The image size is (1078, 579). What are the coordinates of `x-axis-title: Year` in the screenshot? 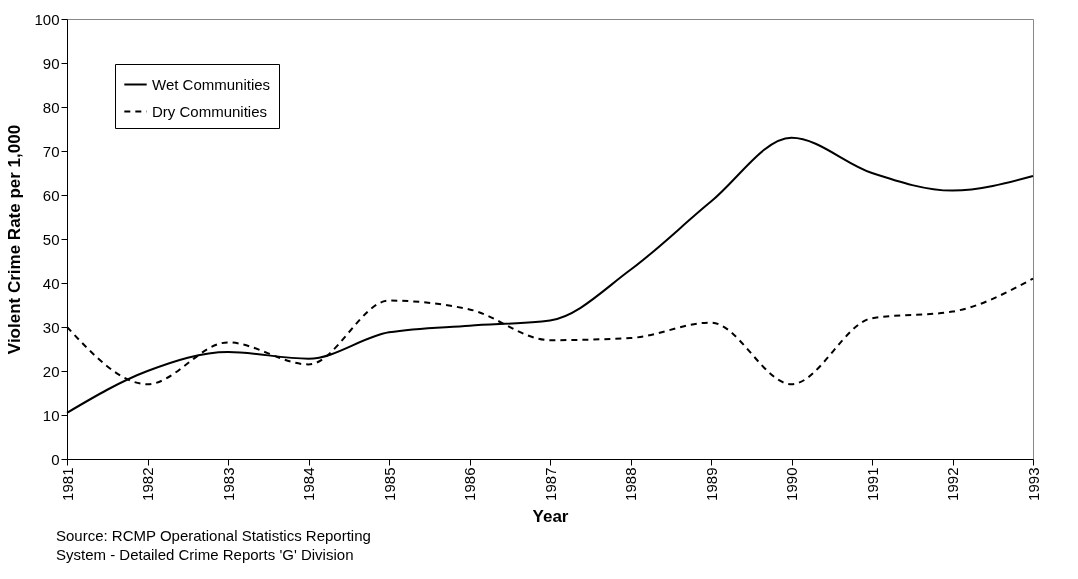 It's located at (550, 516).